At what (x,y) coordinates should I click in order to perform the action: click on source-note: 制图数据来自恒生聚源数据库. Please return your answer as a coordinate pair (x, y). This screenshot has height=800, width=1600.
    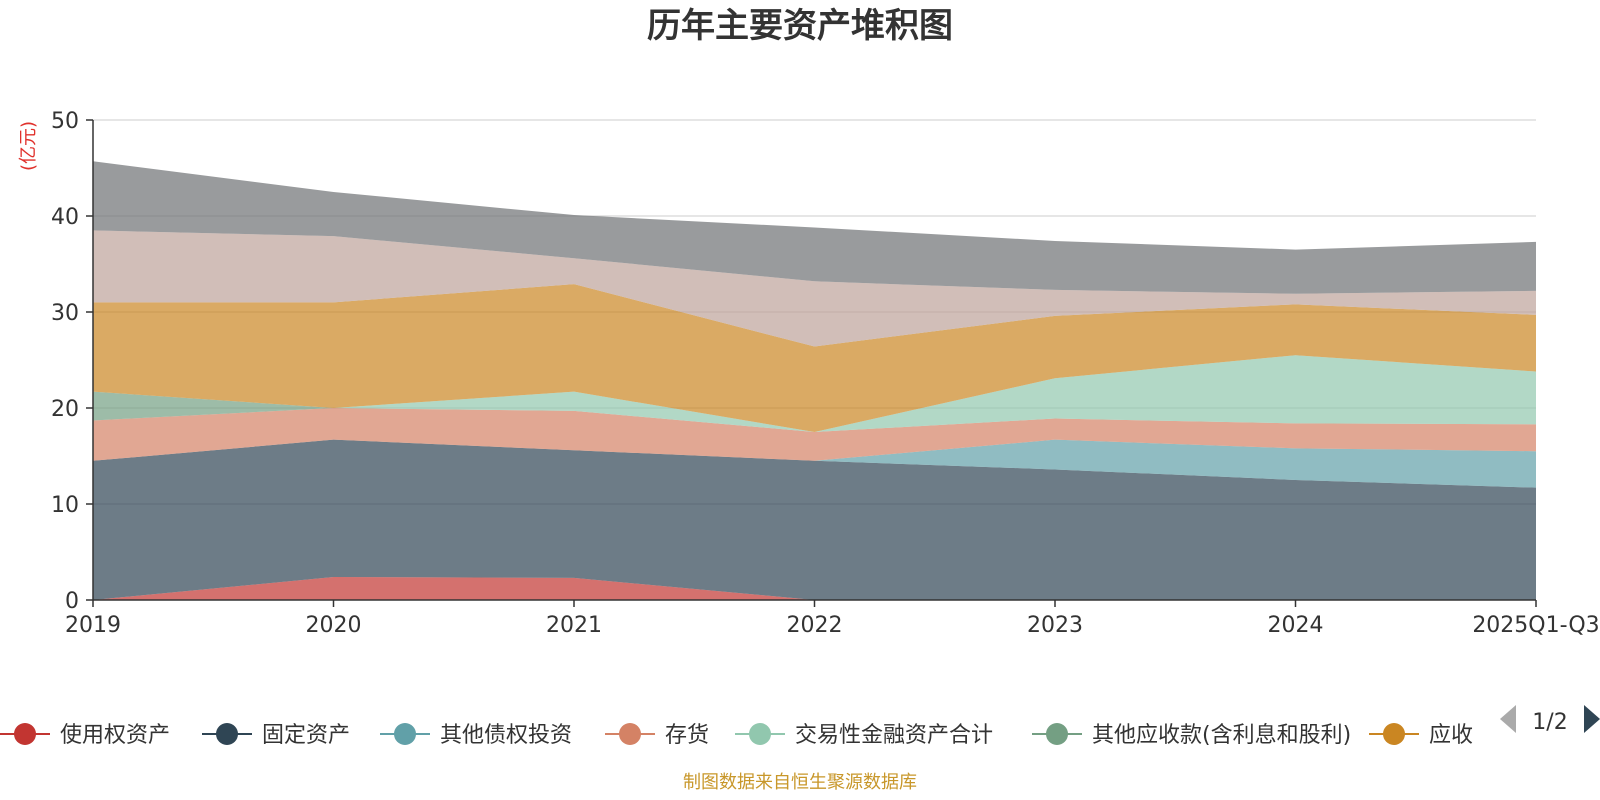
    Looking at the image, I should click on (800, 782).